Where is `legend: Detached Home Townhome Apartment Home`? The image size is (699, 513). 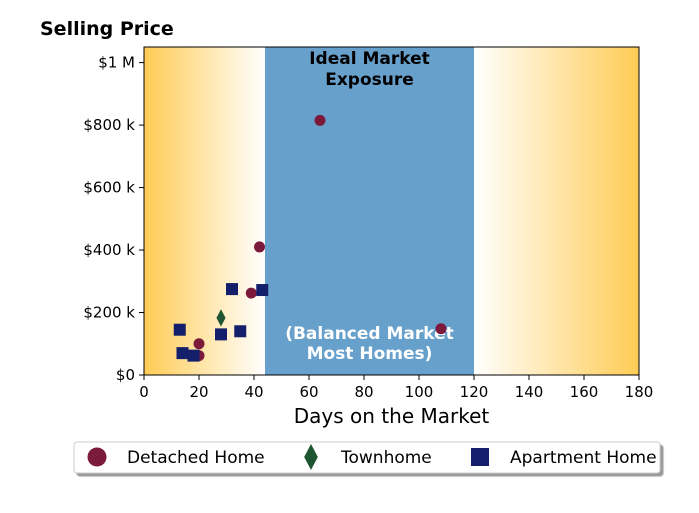
legend: Detached Home Townhome Apartment Home is located at coordinates (367, 457).